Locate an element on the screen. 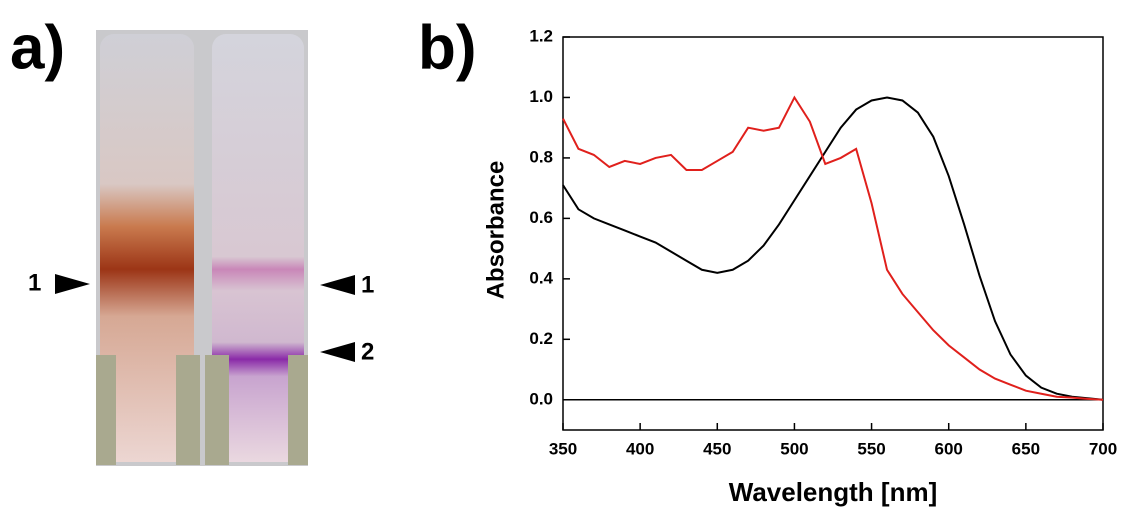  y-tick-label: 0.6 is located at coordinates (541, 217).